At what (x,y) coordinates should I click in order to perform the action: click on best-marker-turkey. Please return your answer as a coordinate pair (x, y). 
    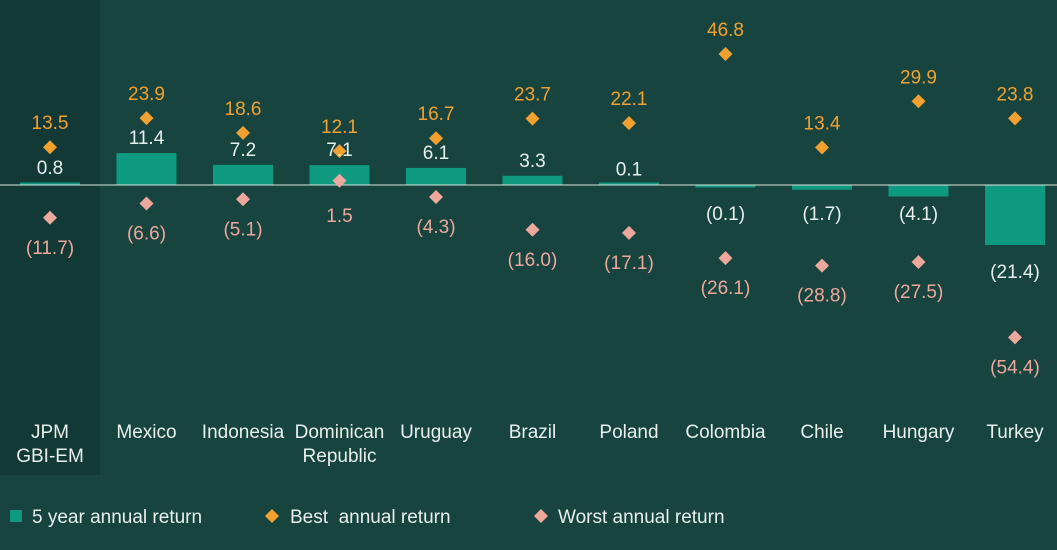
    Looking at the image, I should click on (1015, 118).